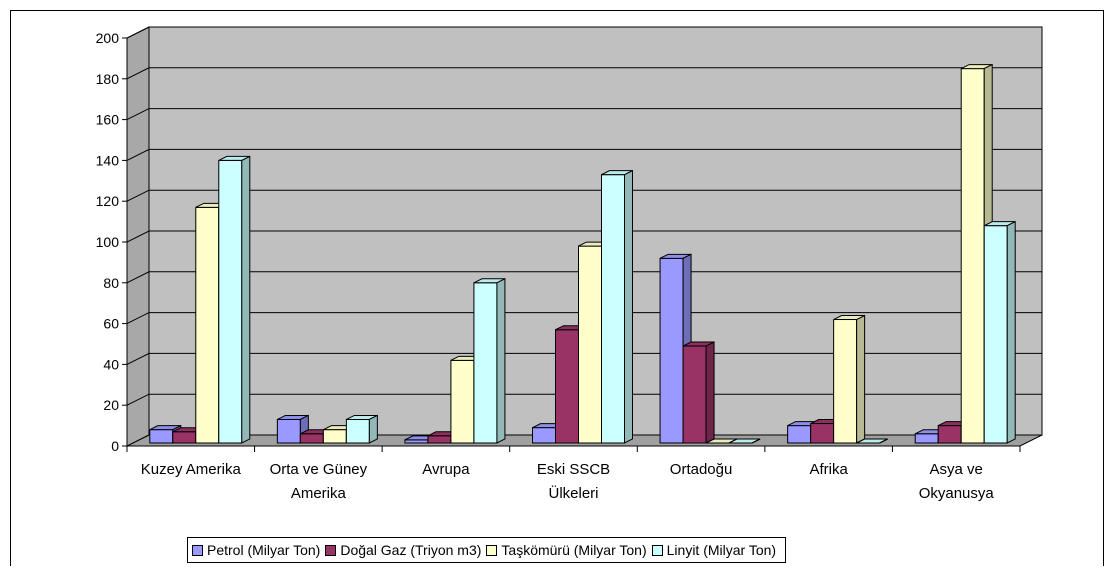 This screenshot has width=1116, height=574. Describe the element at coordinates (108, 38) in the screenshot. I see `y-tick-label: 200` at that location.